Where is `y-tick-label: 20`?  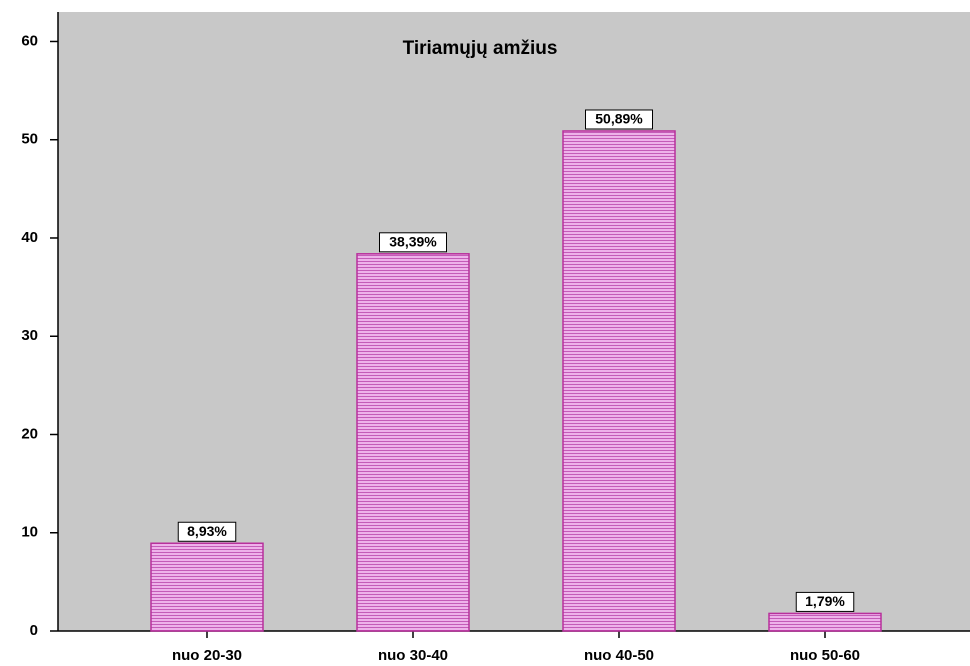 y-tick-label: 20 is located at coordinates (29, 433).